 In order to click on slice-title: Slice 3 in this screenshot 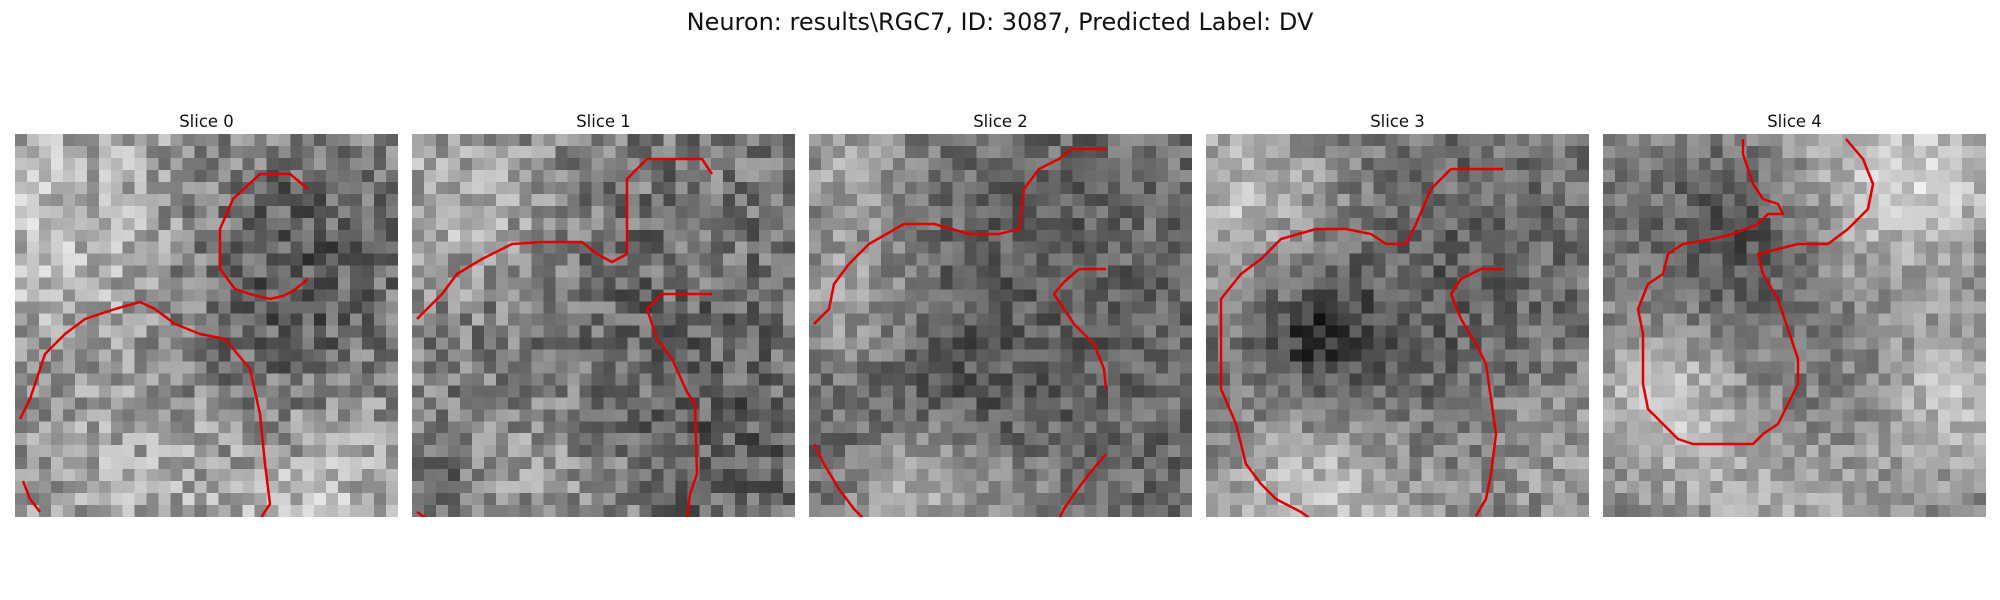, I will do `click(1397, 121)`.